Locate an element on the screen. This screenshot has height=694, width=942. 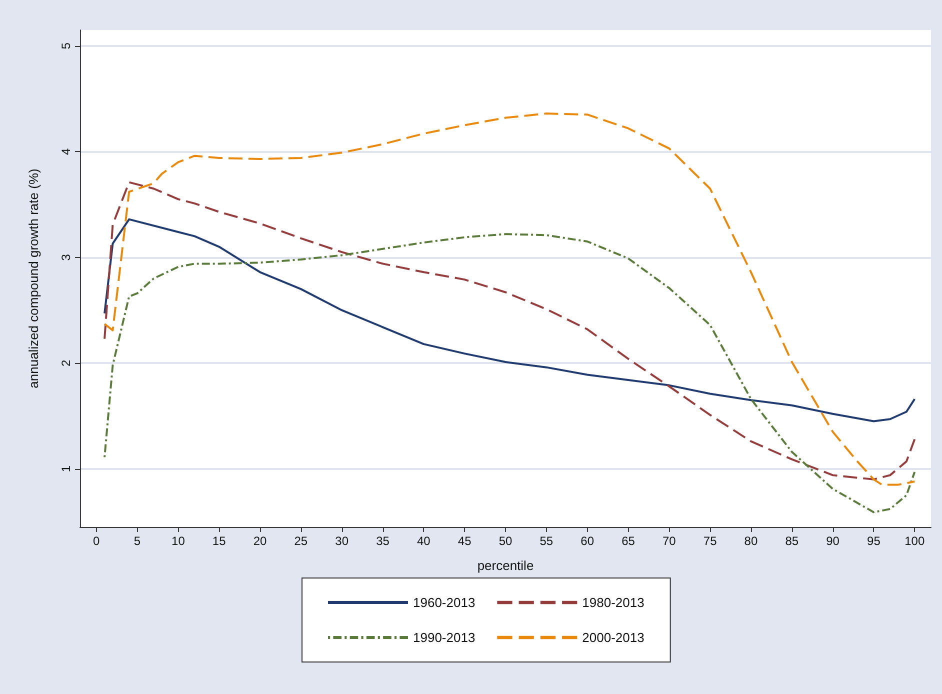
x-tick-label: 80 is located at coordinates (751, 541).